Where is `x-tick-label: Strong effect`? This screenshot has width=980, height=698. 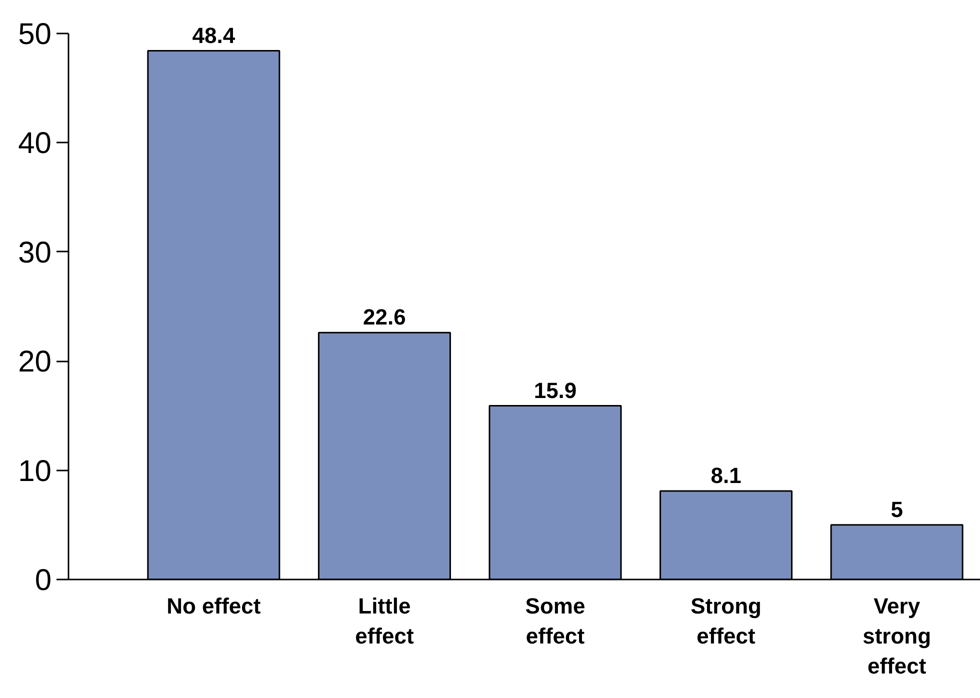
x-tick-label: Strong effect is located at coordinates (726, 621).